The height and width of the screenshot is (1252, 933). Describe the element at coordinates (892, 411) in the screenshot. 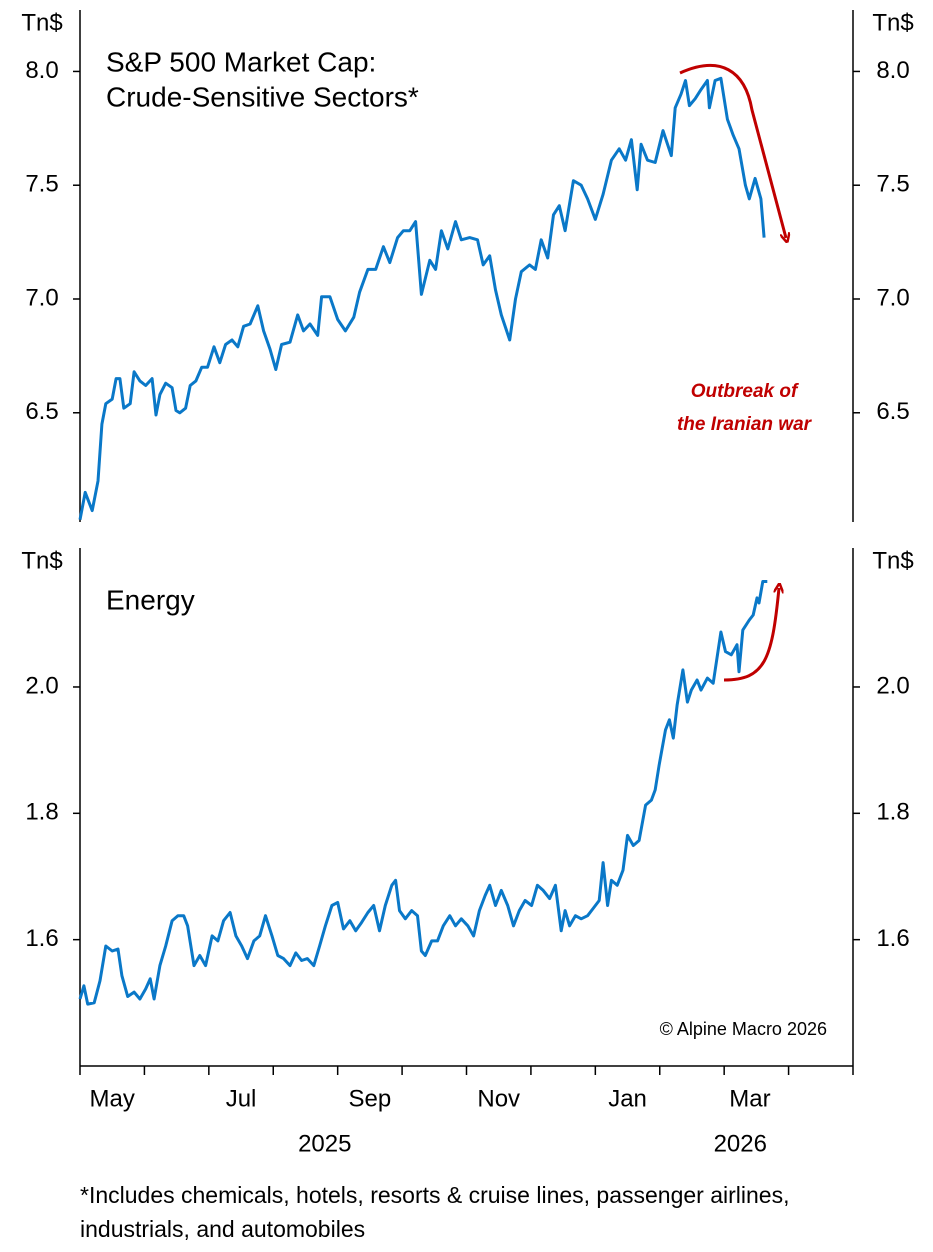

I see `y2-tick-label: 6.5` at that location.